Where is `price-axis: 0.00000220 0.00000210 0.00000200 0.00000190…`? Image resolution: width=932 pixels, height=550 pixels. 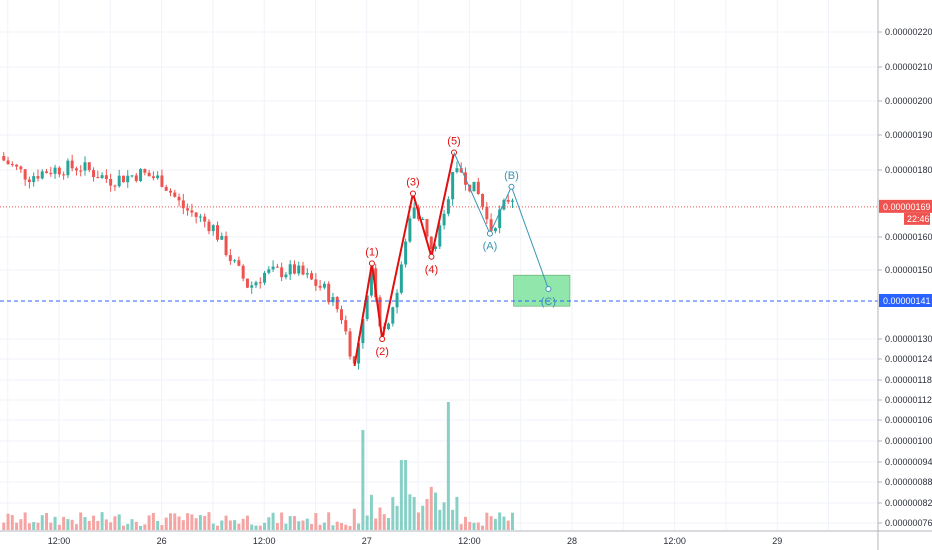 price-axis: 0.00000220 0.00000210 0.00000200 0.00000190… is located at coordinates (904, 275).